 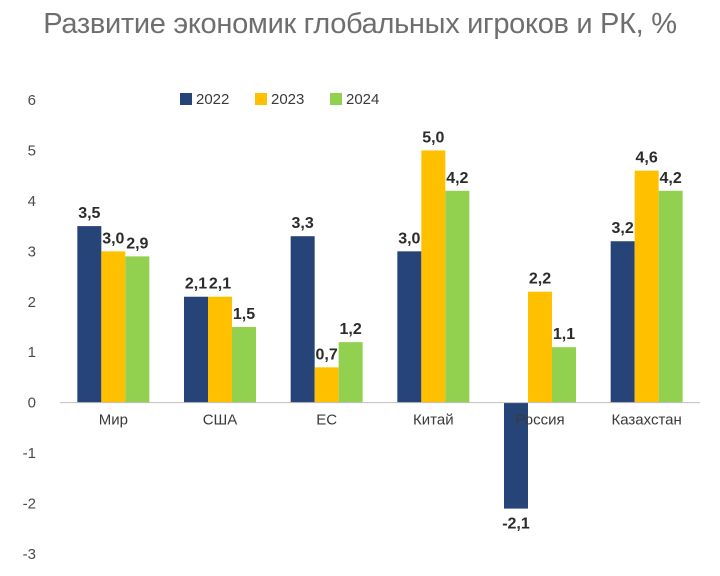 I want to click on x-axis: Мир США ЕС Китай Россия Казахстан, so click(x=390, y=420).